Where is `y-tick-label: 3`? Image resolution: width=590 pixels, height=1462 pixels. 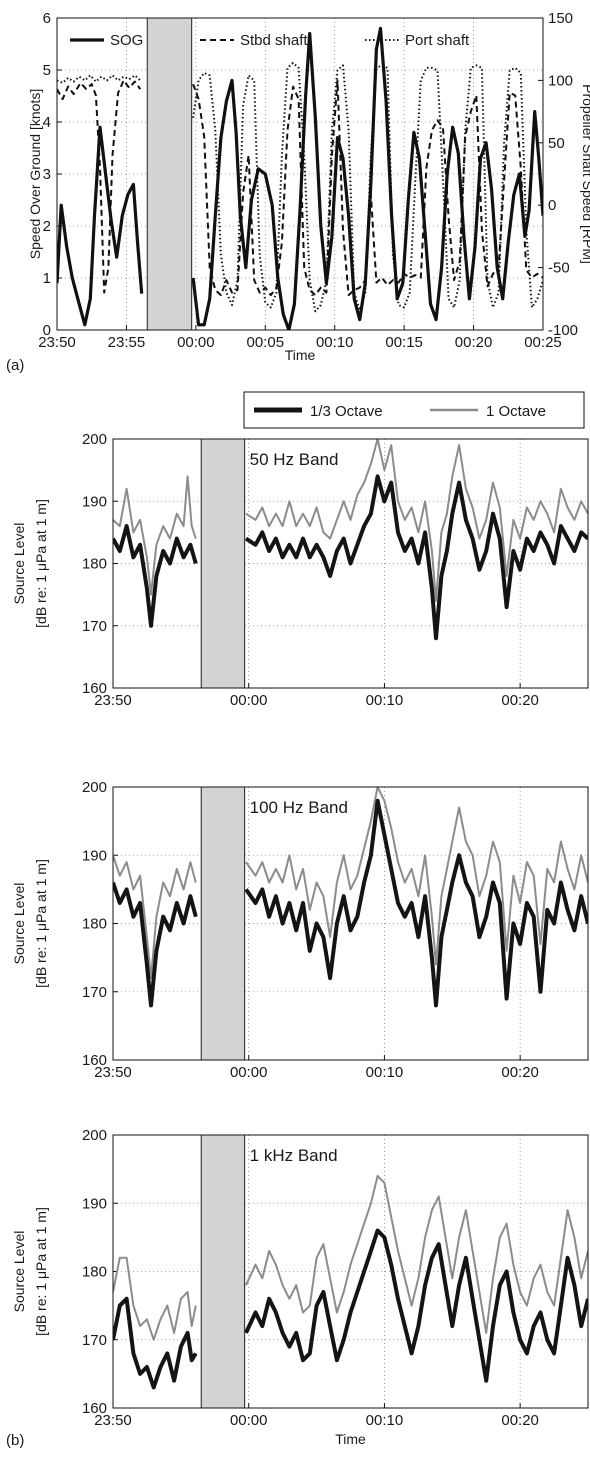
y-tick-label: 3 is located at coordinates (47, 174).